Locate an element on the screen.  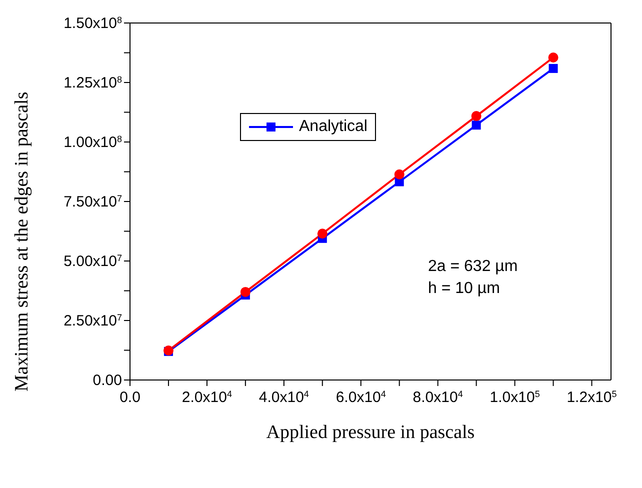
y-tick-label: 0.00 is located at coordinates (107, 380).